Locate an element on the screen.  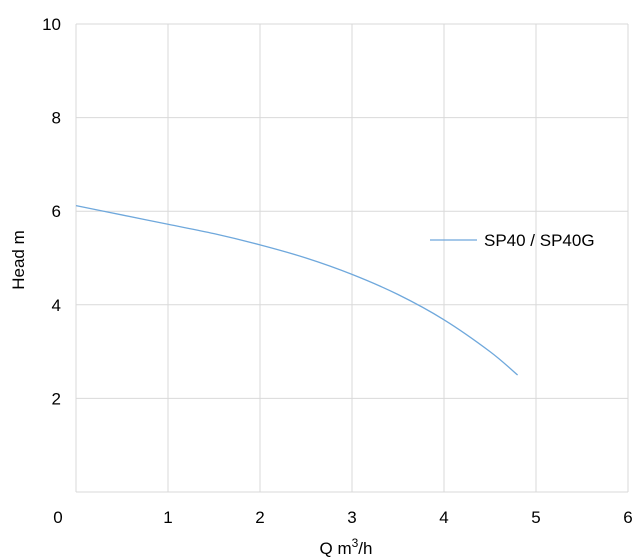
y-tick-label: 6 is located at coordinates (56, 211).